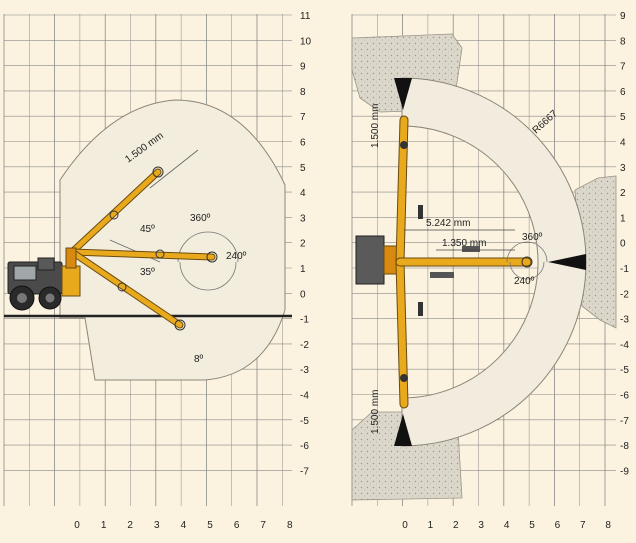 The height and width of the screenshot is (543, 636). I want to click on boom-upper, so click(115, 212).